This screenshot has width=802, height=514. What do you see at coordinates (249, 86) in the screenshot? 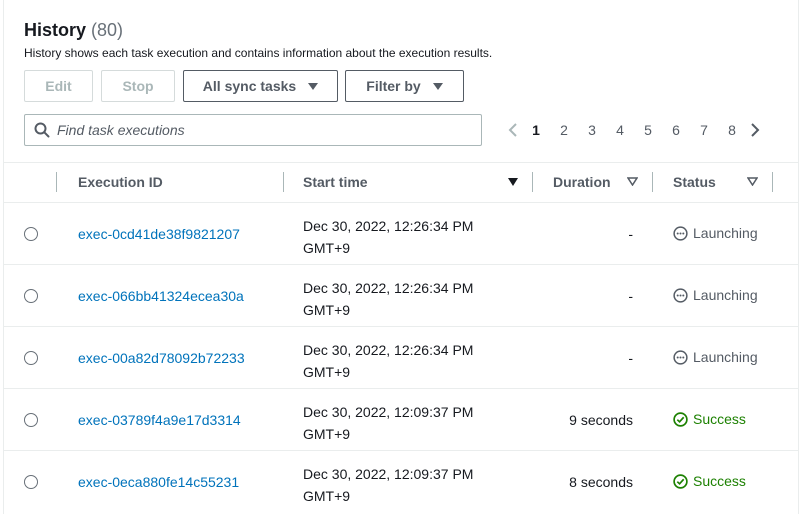
I see `task-filter-label: All sync tasks` at bounding box center [249, 86].